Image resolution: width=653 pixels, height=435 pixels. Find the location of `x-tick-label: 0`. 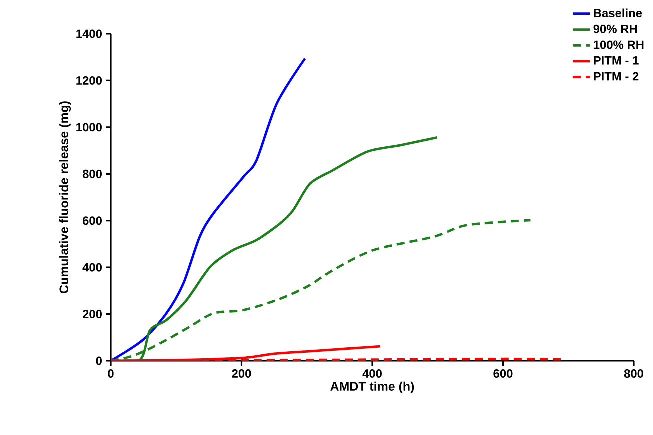

x-tick-label: 0 is located at coordinates (111, 374).